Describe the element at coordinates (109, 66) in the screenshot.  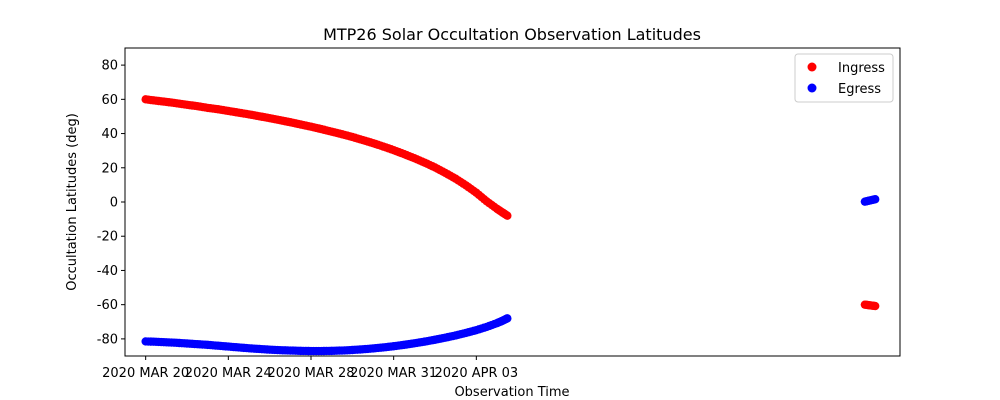
I see `y-tick-label: 80` at that location.